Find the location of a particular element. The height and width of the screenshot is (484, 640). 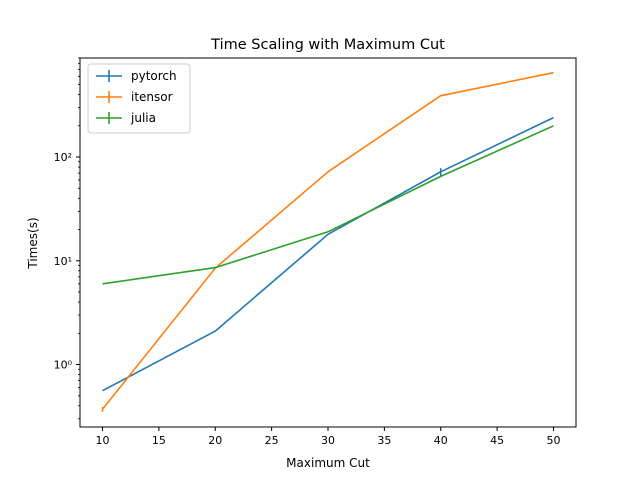

x-tick-label: 10 is located at coordinates (103, 440).